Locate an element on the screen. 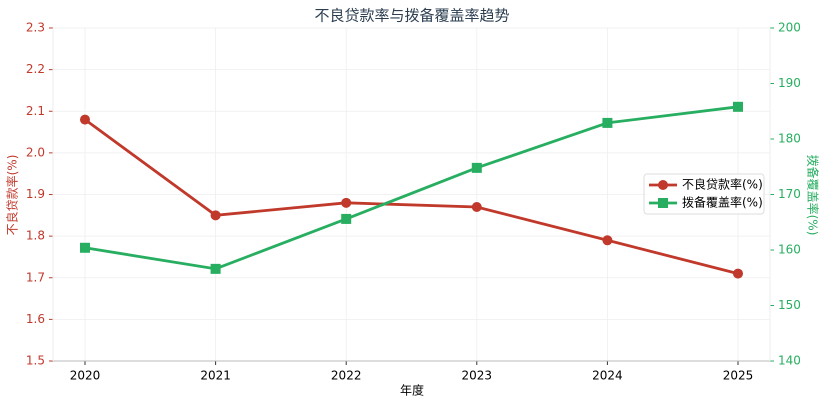 The width and height of the screenshot is (827, 407). y-tick-label: 1.8 is located at coordinates (35, 236).